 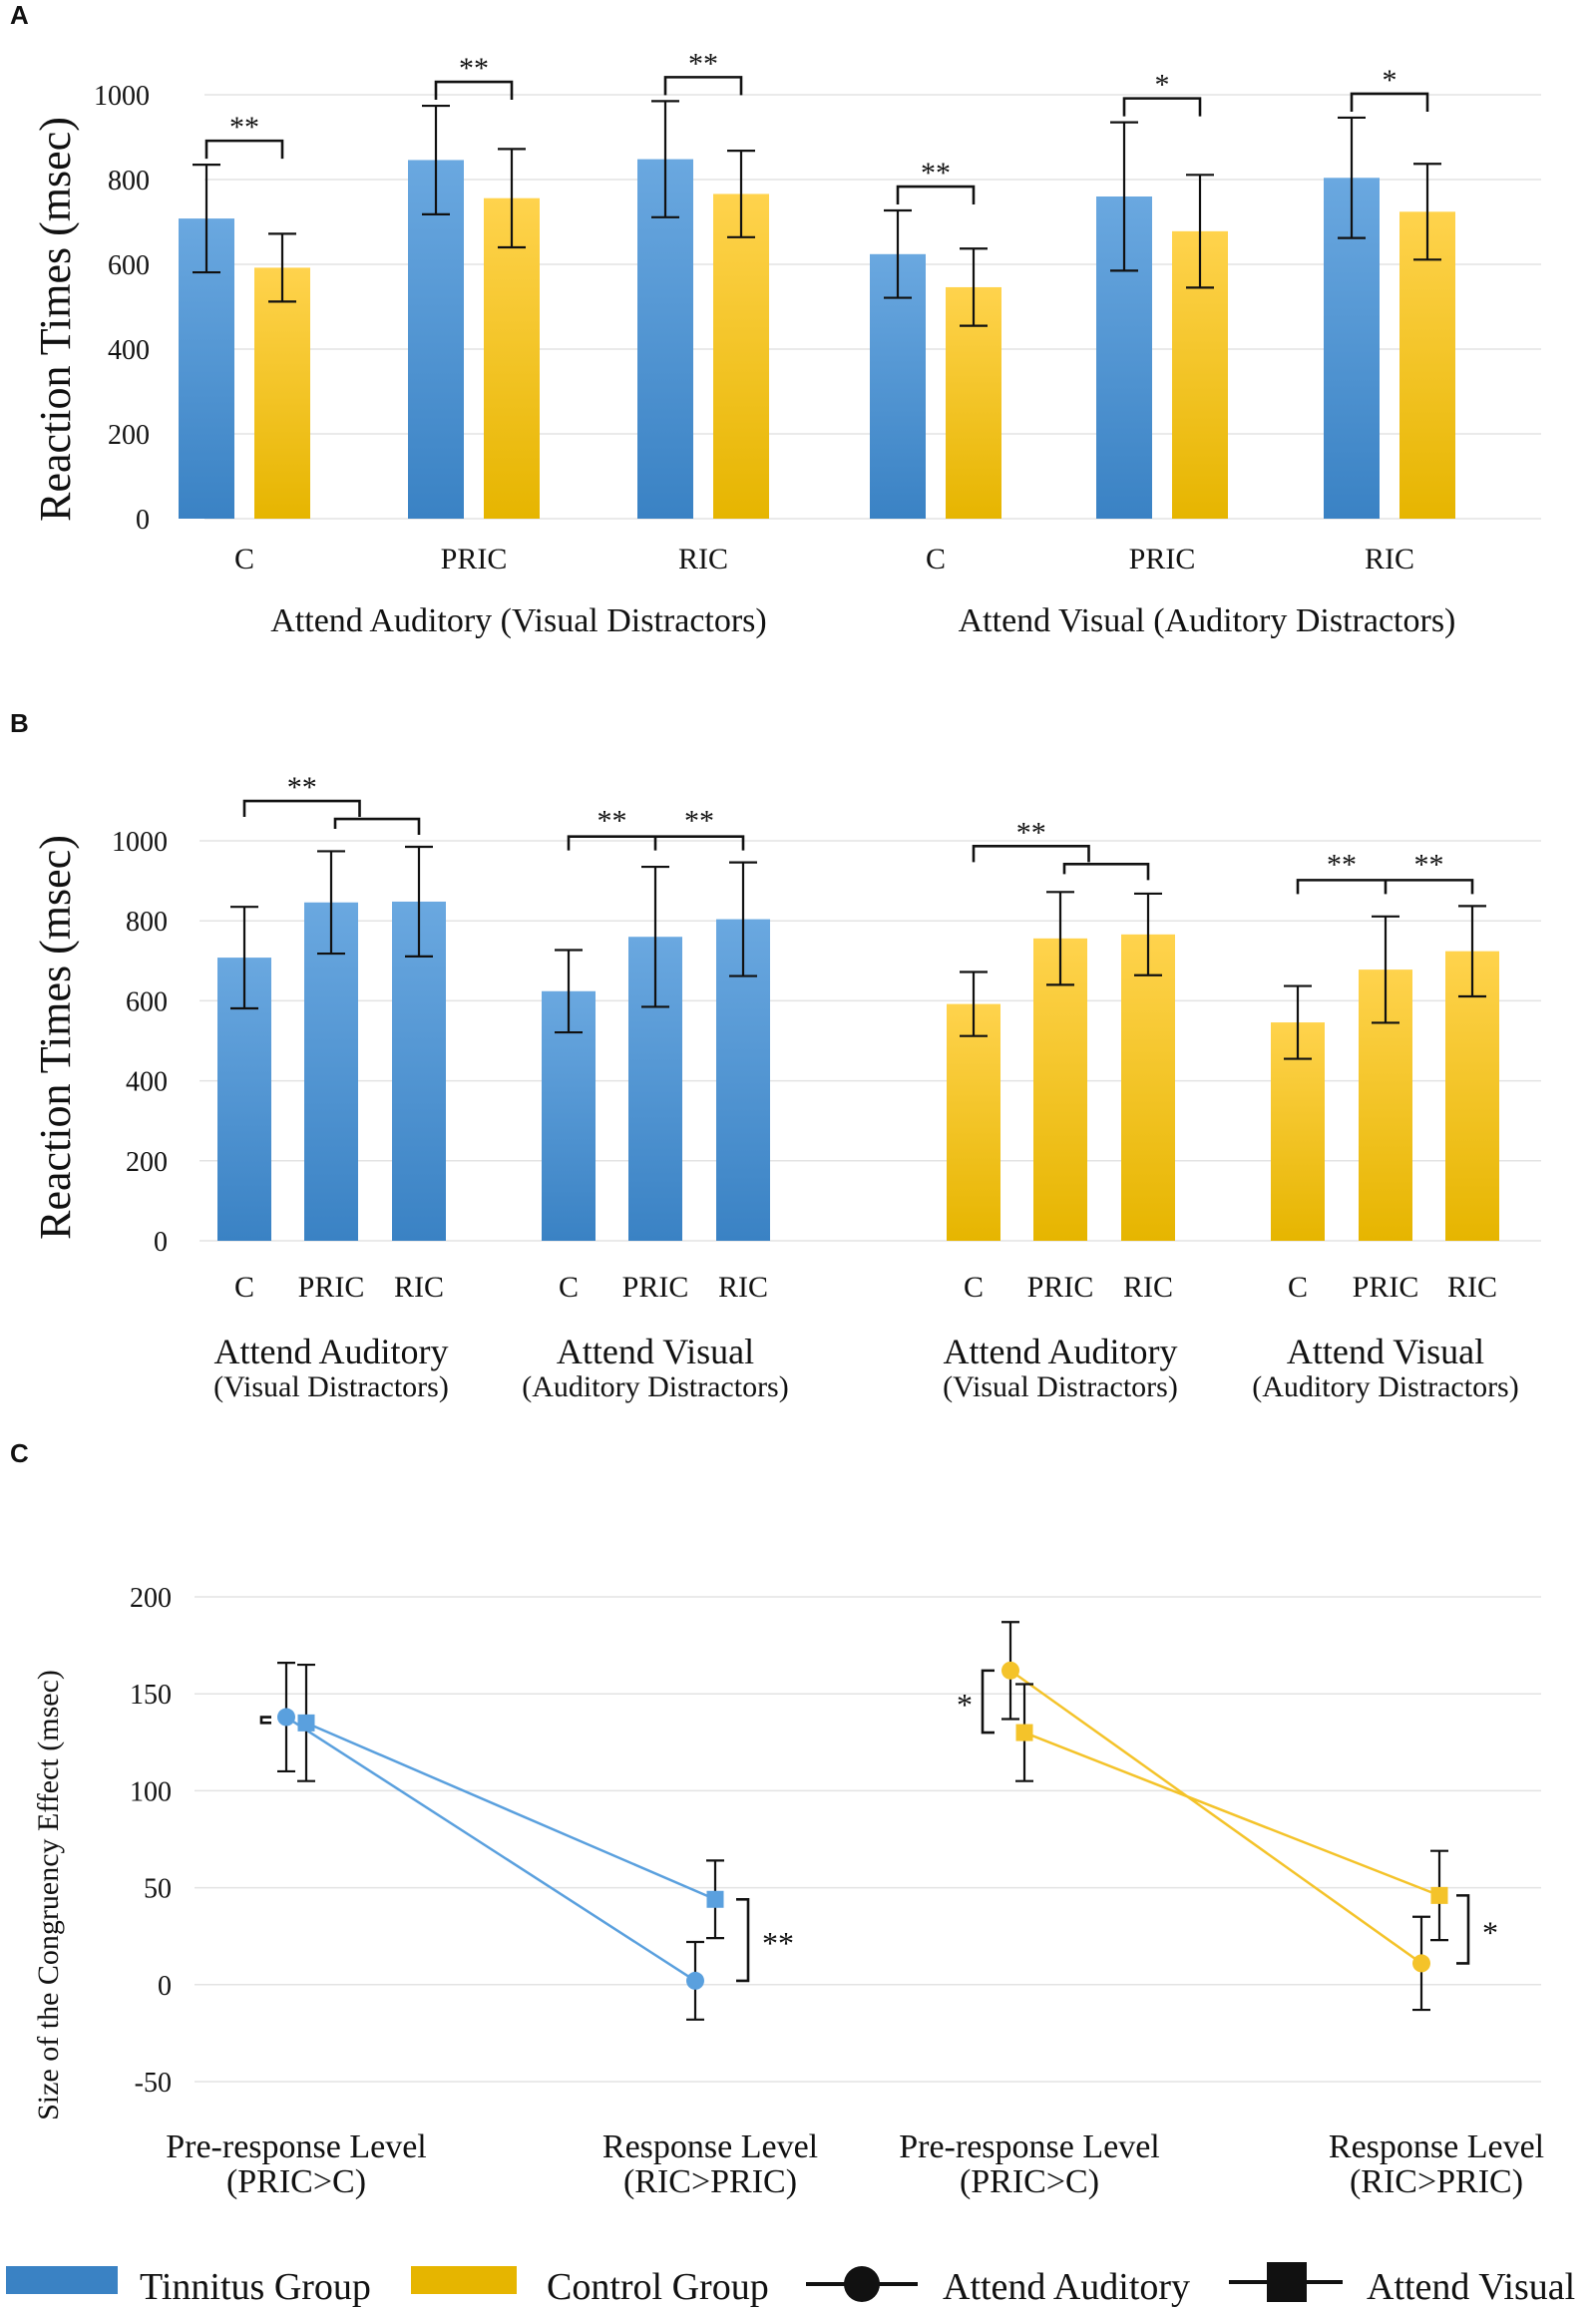 What do you see at coordinates (19, 15) in the screenshot?
I see `panel-label-a: A` at bounding box center [19, 15].